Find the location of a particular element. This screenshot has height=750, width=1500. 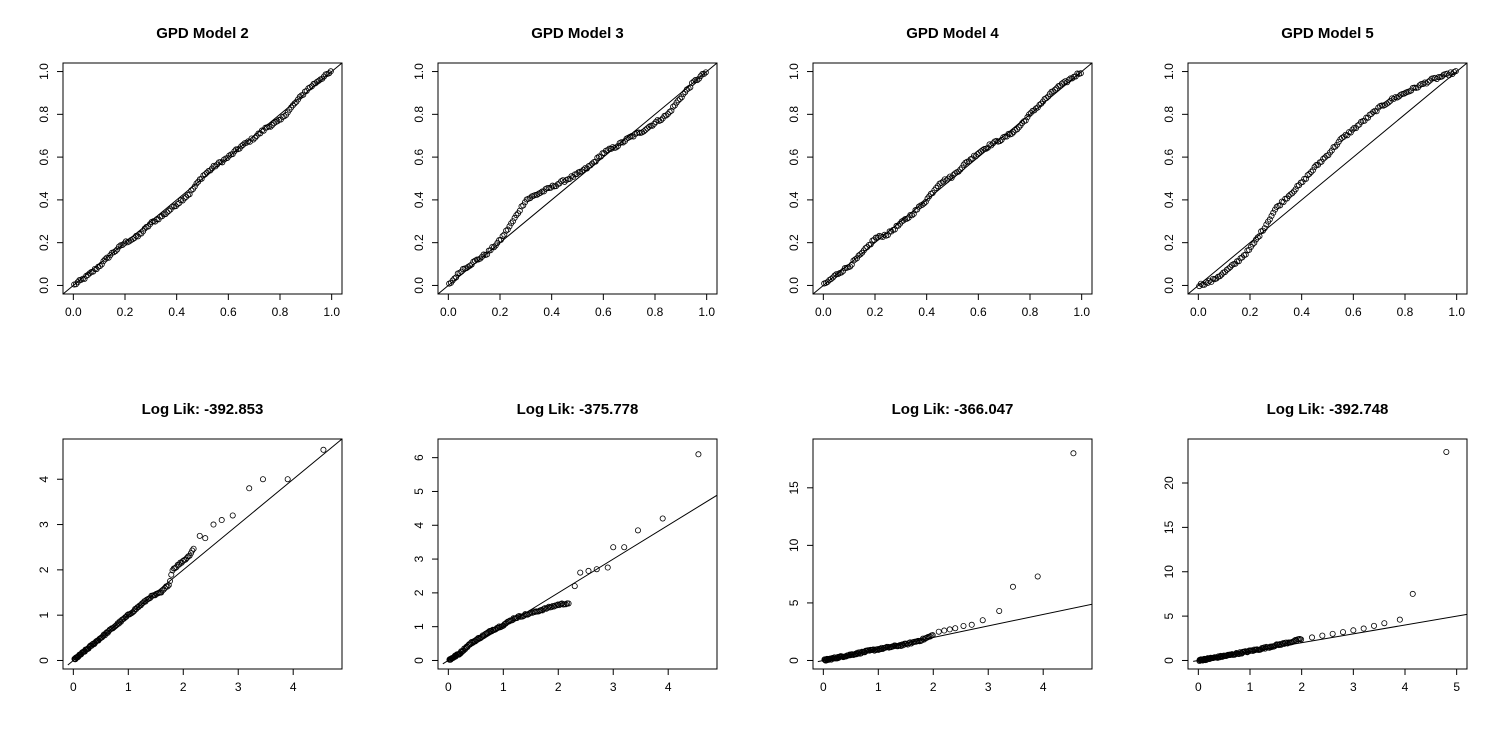

panel-title: GPD Model 5 is located at coordinates (1327, 33).